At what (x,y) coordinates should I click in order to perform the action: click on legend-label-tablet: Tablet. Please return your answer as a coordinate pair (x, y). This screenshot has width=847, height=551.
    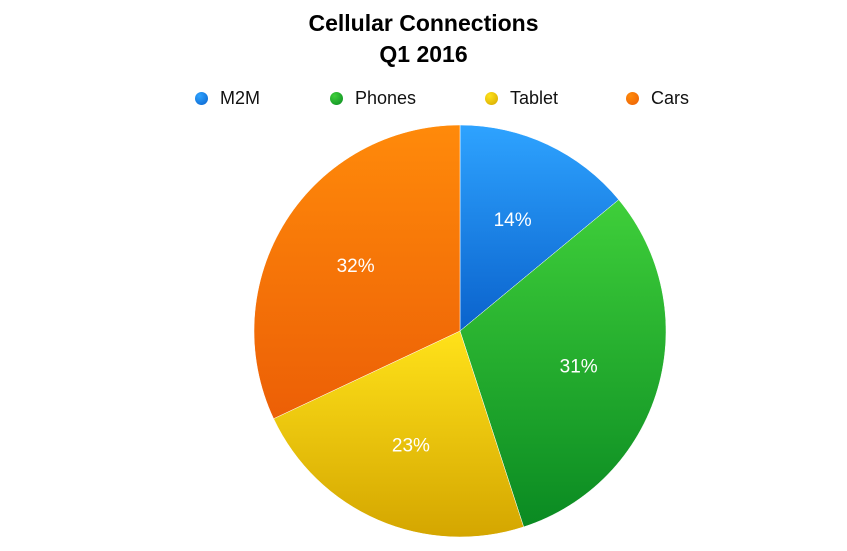
    Looking at the image, I should click on (534, 97).